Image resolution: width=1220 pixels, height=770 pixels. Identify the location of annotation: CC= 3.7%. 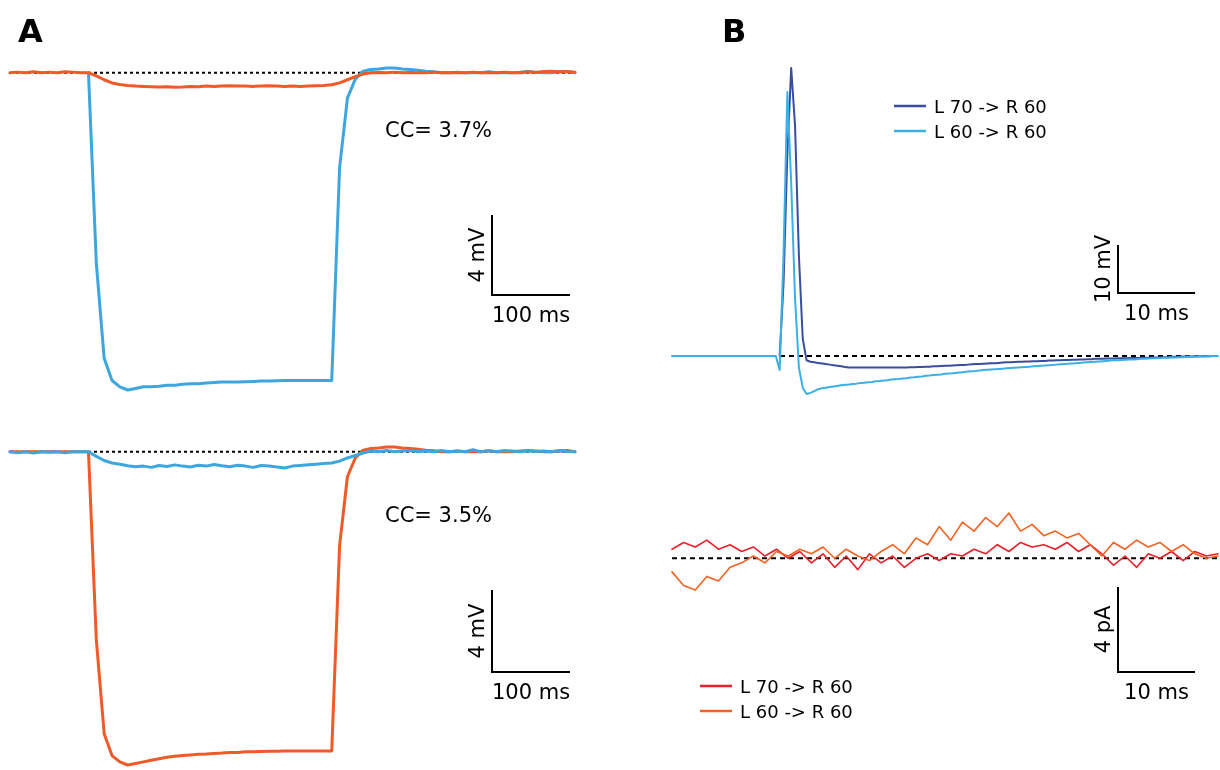
(438, 130).